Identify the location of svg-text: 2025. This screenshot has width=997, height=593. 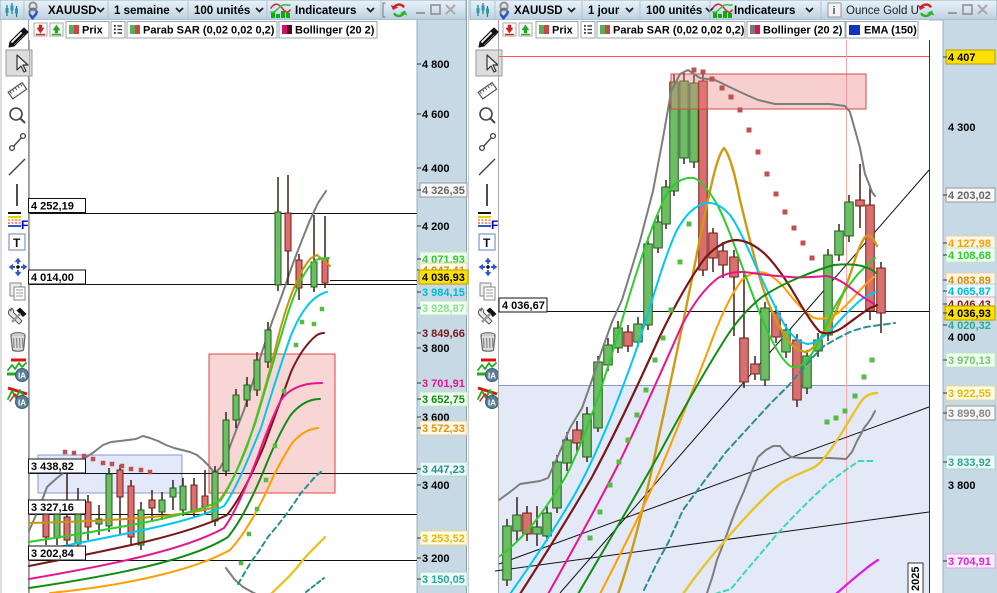
(916, 579).